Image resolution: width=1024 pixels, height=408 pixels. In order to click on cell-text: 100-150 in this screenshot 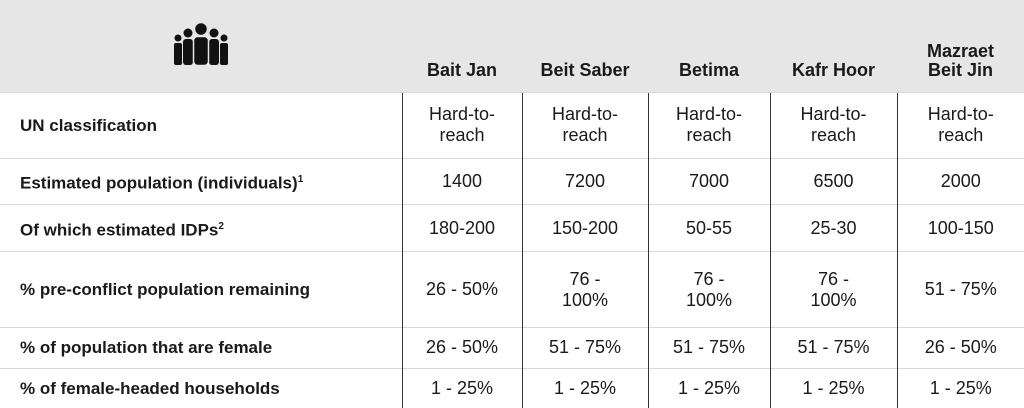, I will do `click(960, 227)`.